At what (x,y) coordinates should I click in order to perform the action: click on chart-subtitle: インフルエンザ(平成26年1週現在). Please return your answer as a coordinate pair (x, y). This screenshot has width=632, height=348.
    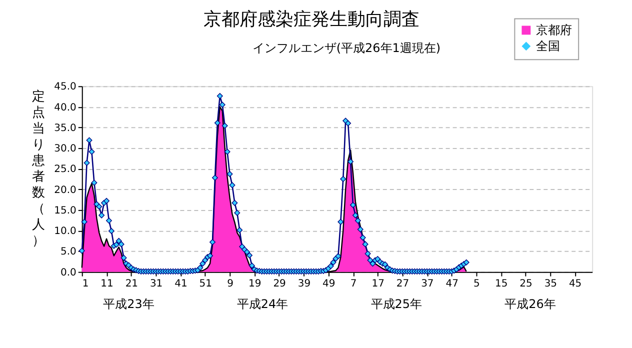
    Looking at the image, I should click on (346, 48).